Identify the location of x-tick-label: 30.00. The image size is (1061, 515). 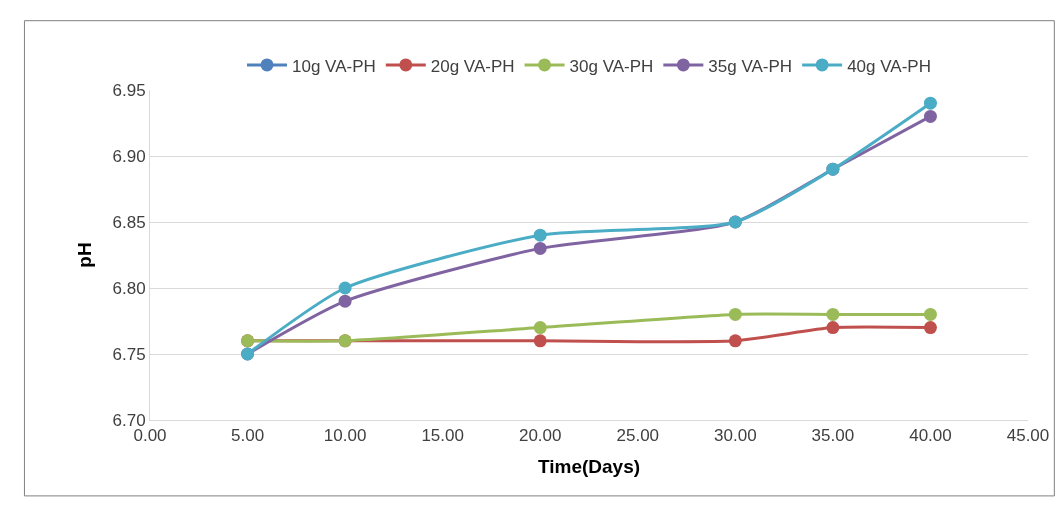
(735, 436).